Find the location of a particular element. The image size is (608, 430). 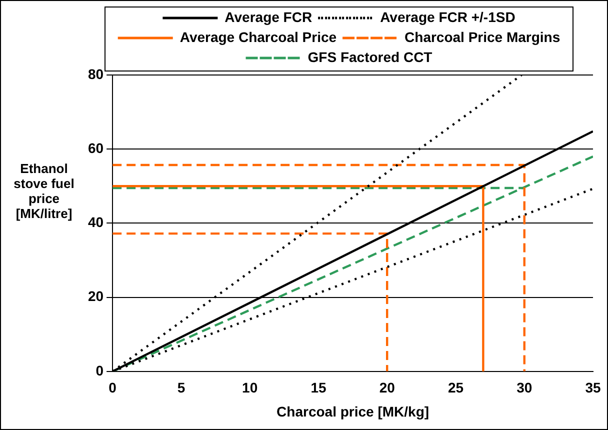

x-tick-label: 5 is located at coordinates (181, 388).